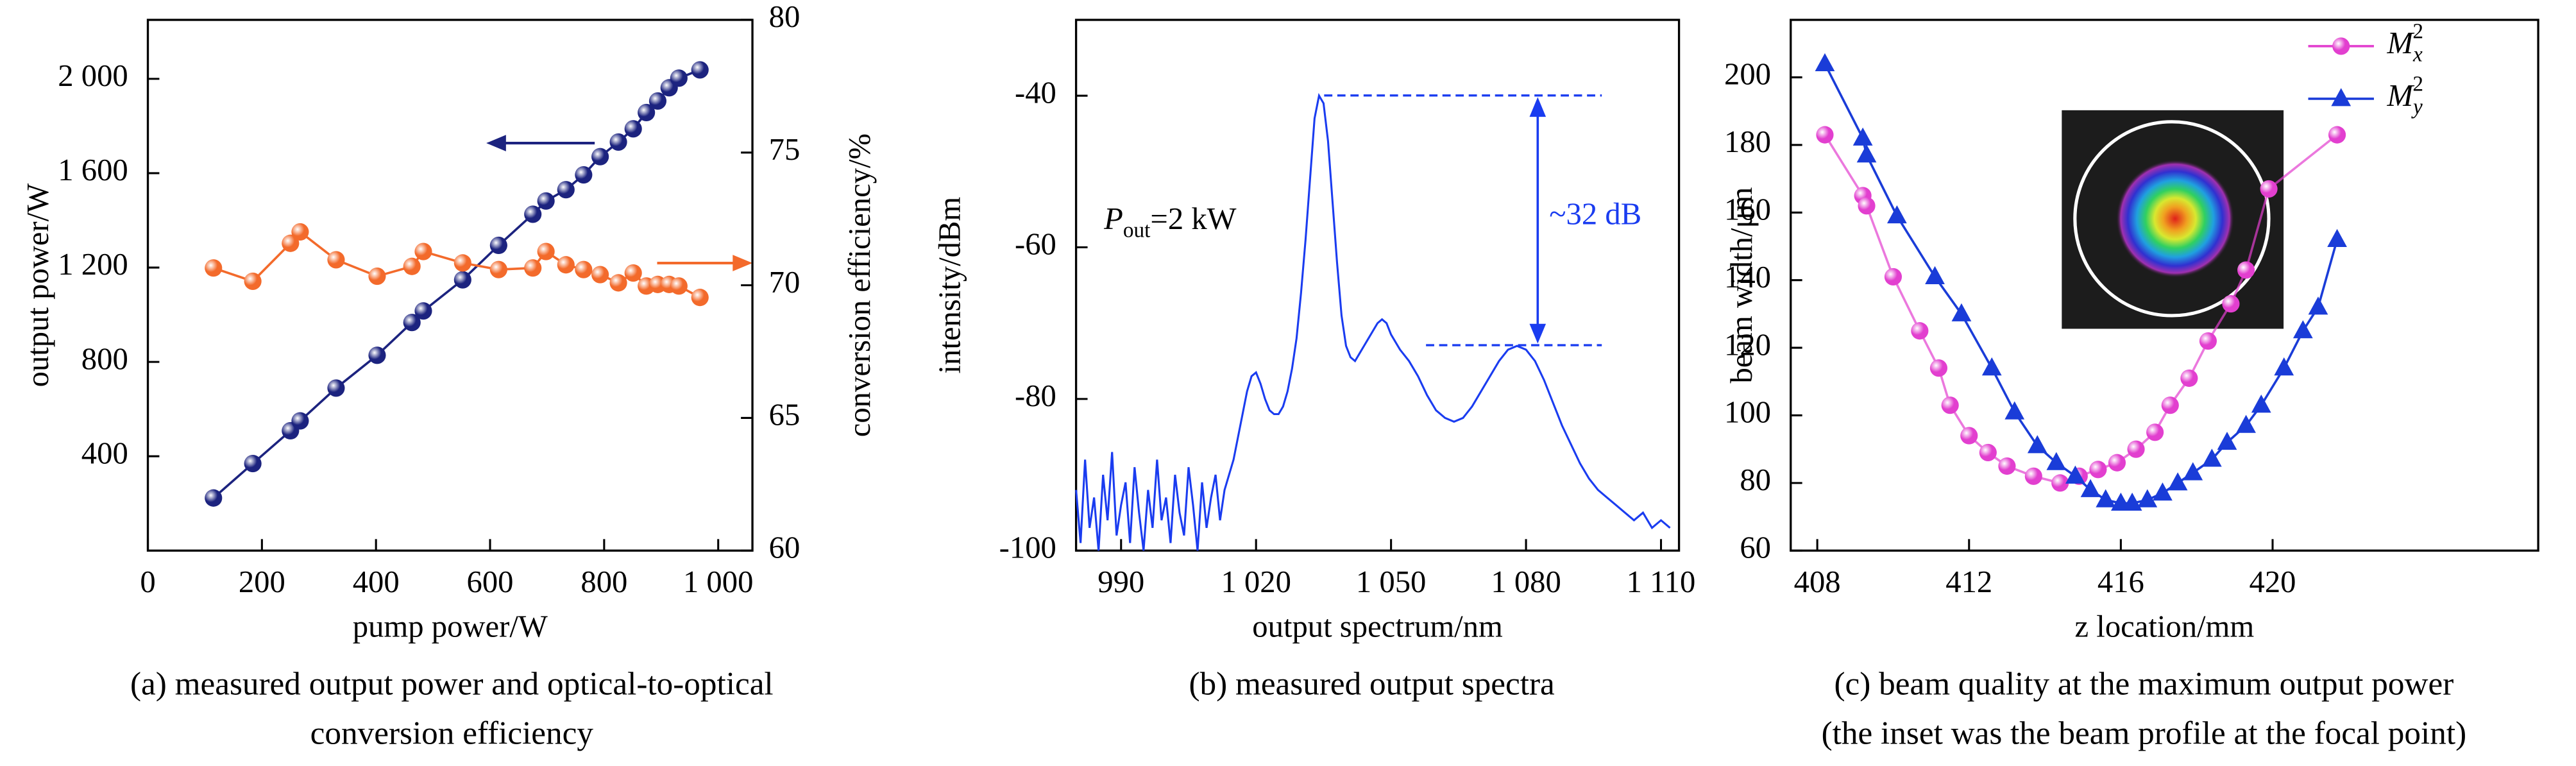  What do you see at coordinates (1526, 582) in the screenshot?
I see `x-tick-label: 1 080` at bounding box center [1526, 582].